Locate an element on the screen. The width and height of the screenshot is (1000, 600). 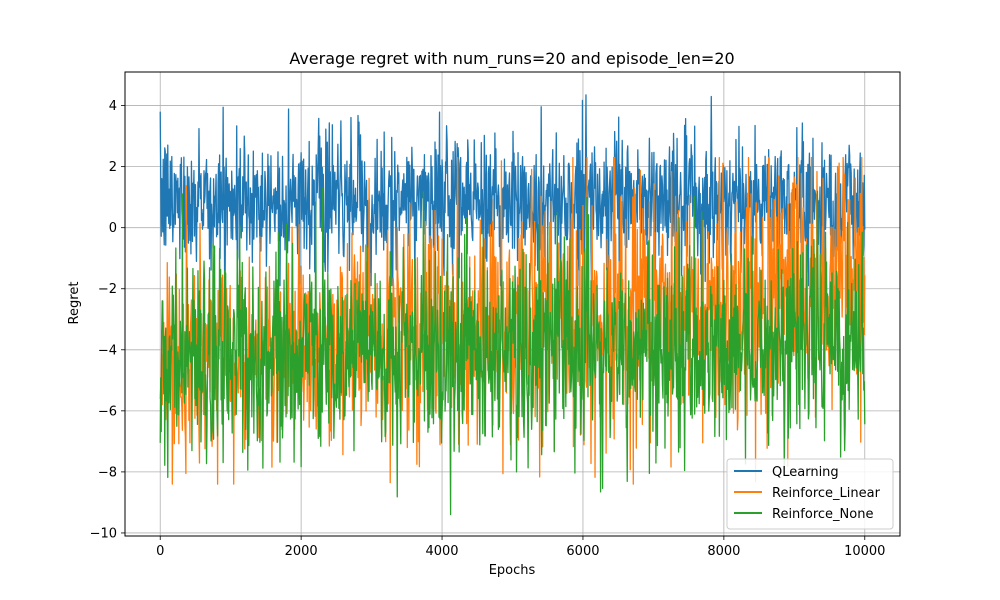
y-tick-label: 4 is located at coordinates (113, 106).